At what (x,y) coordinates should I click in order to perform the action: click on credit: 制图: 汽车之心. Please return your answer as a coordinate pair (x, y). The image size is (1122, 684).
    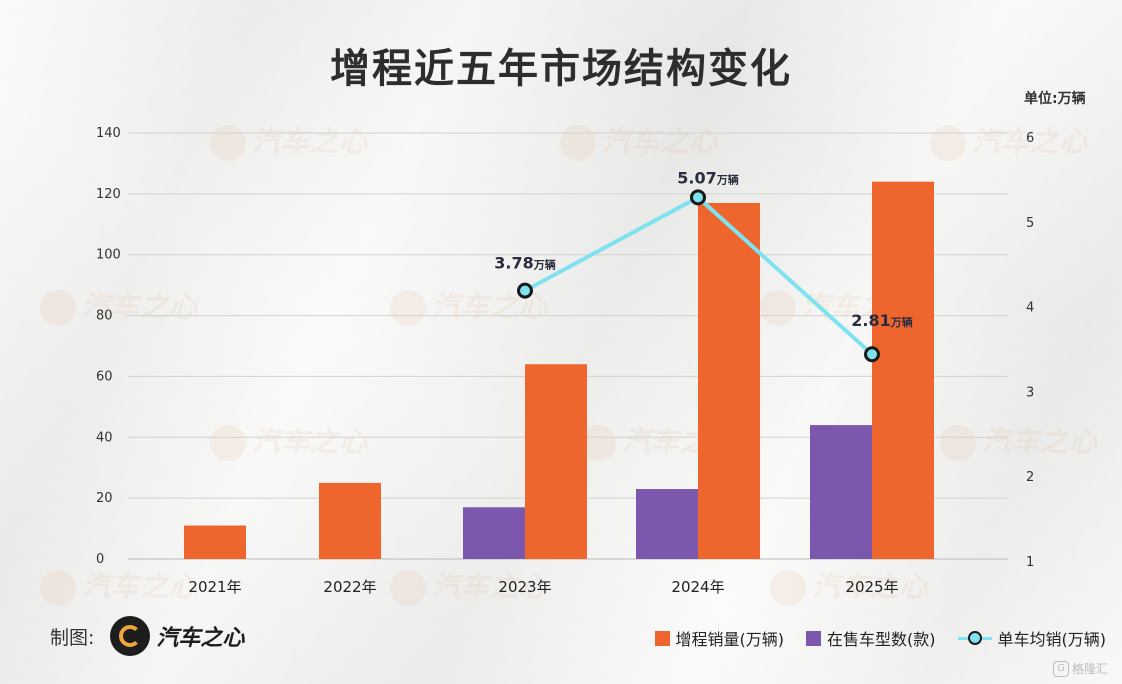
    Looking at the image, I should click on (147, 636).